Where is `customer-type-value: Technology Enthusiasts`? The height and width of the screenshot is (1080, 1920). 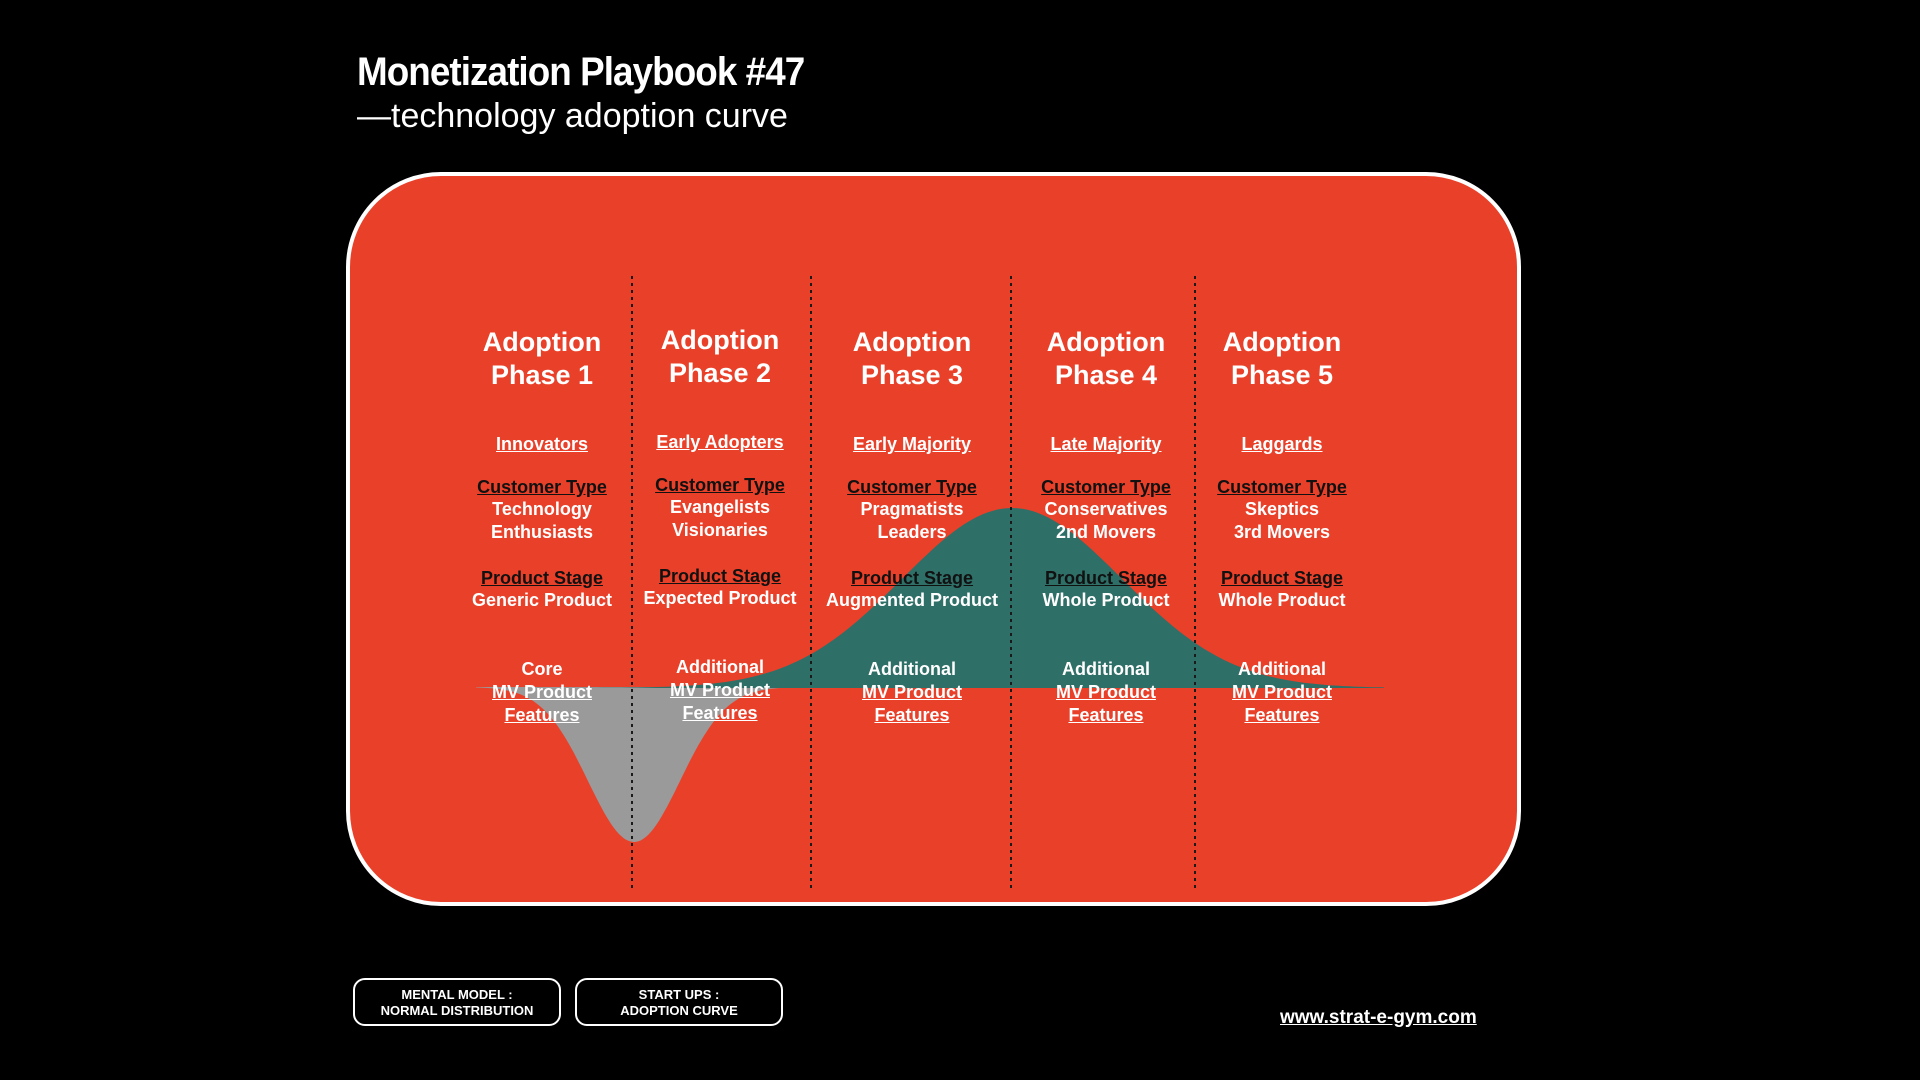 customer-type-value: Technology Enthusiasts is located at coordinates (542, 521).